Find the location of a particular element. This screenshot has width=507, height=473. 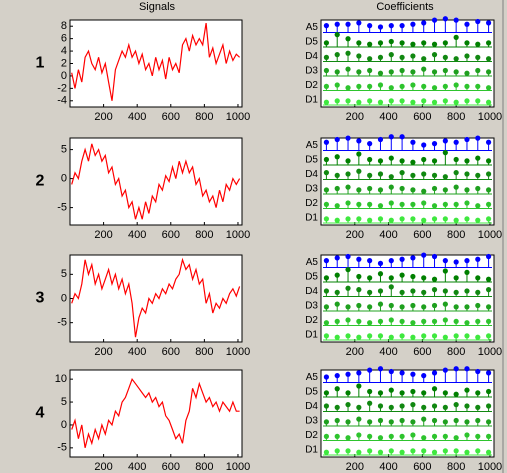

y-tick-label: 6 is located at coordinates (64, 39).